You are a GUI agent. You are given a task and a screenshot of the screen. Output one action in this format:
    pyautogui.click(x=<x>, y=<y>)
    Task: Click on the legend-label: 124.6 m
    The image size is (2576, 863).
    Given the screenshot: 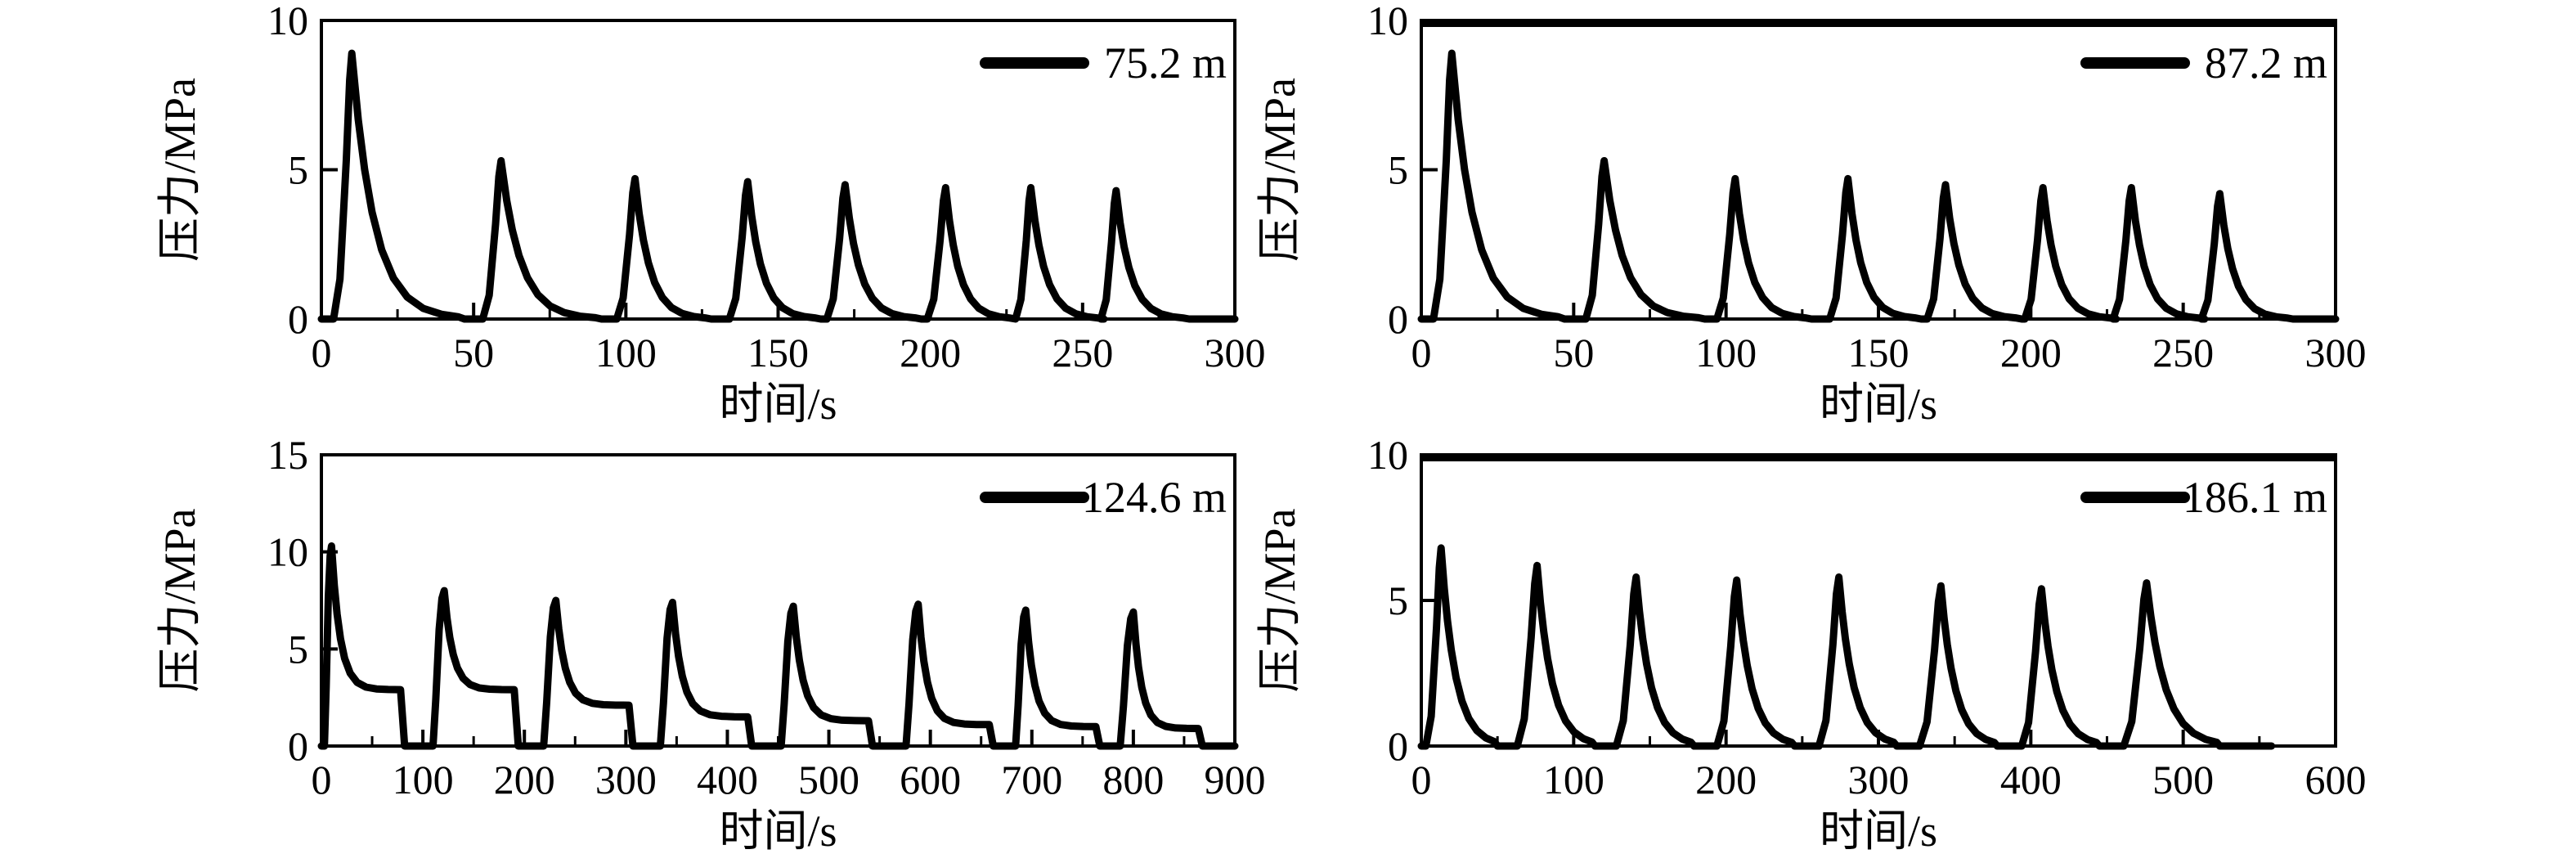 What is the action you would take?
    pyautogui.click(x=1154, y=497)
    